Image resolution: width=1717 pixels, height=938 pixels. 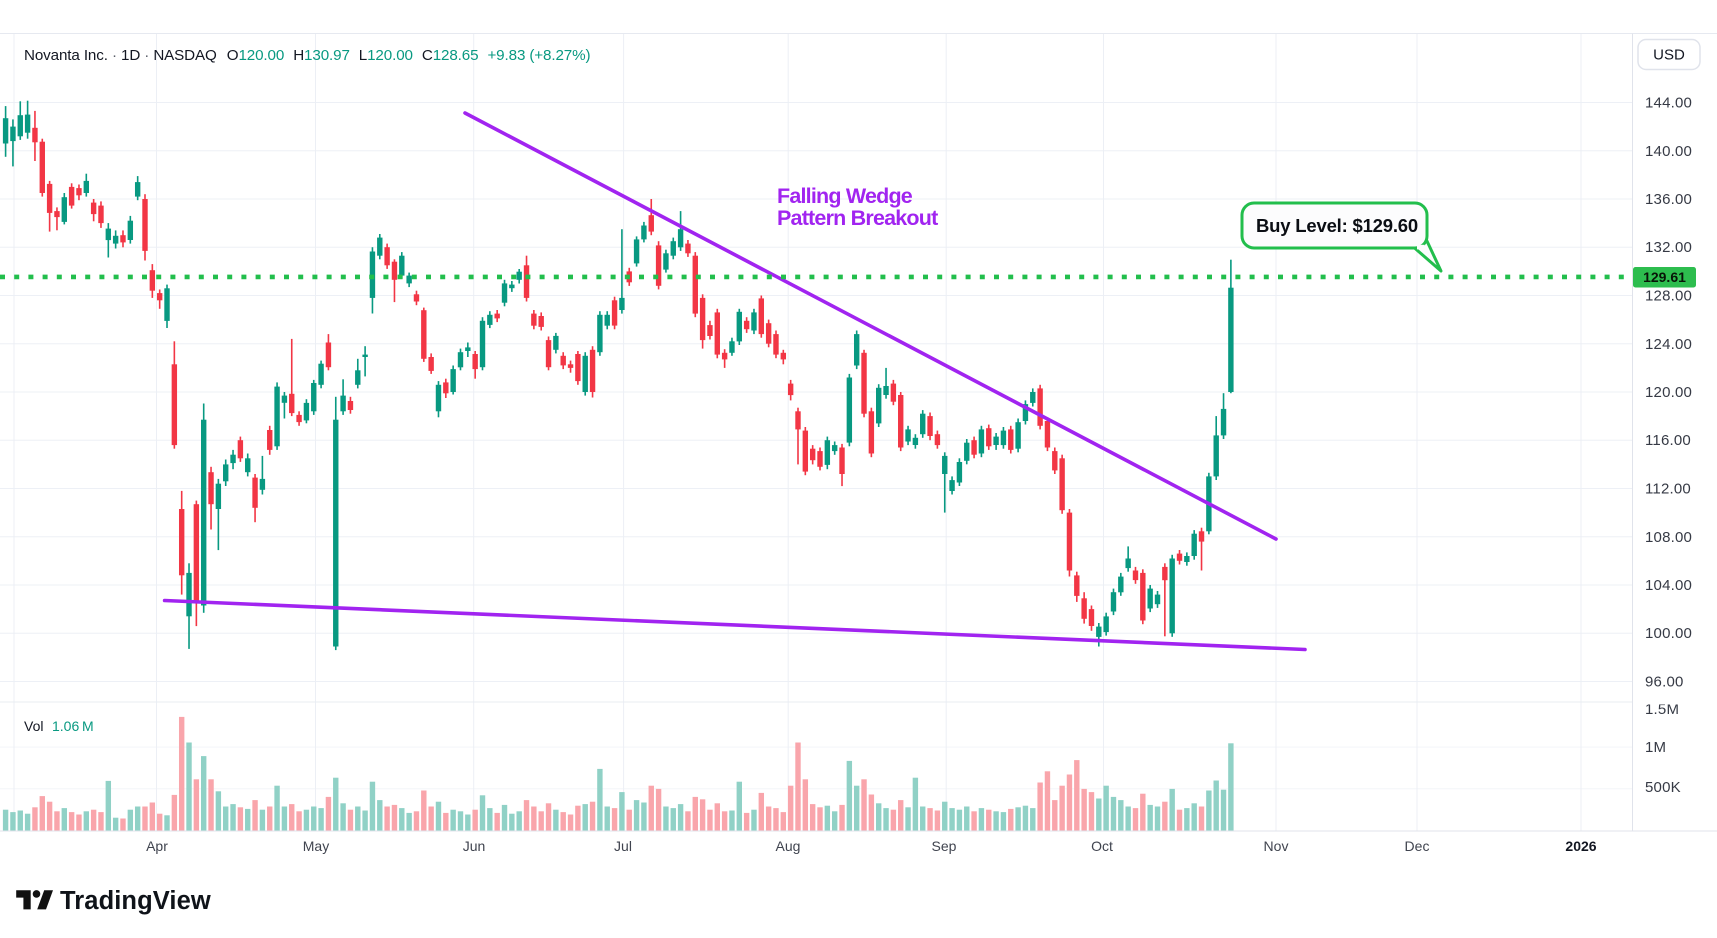 What do you see at coordinates (1668, 392) in the screenshot?
I see `svg-text: 120.00` at bounding box center [1668, 392].